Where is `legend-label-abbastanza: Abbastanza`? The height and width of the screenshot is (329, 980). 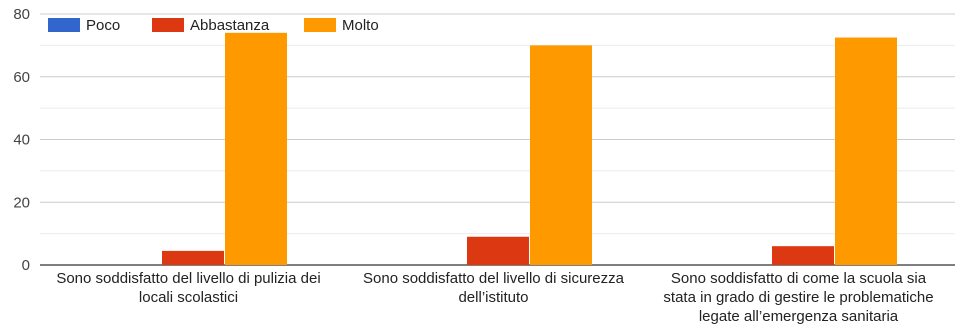 legend-label-abbastanza: Abbastanza is located at coordinates (230, 25).